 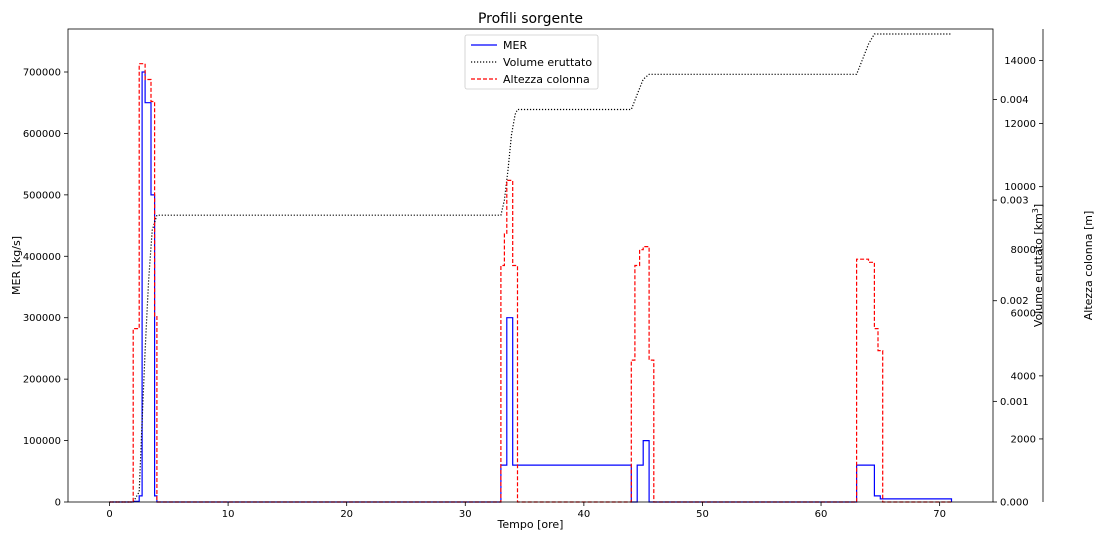 What do you see at coordinates (1020, 61) in the screenshot?
I see `y3-tick-label-6: 14000` at bounding box center [1020, 61].